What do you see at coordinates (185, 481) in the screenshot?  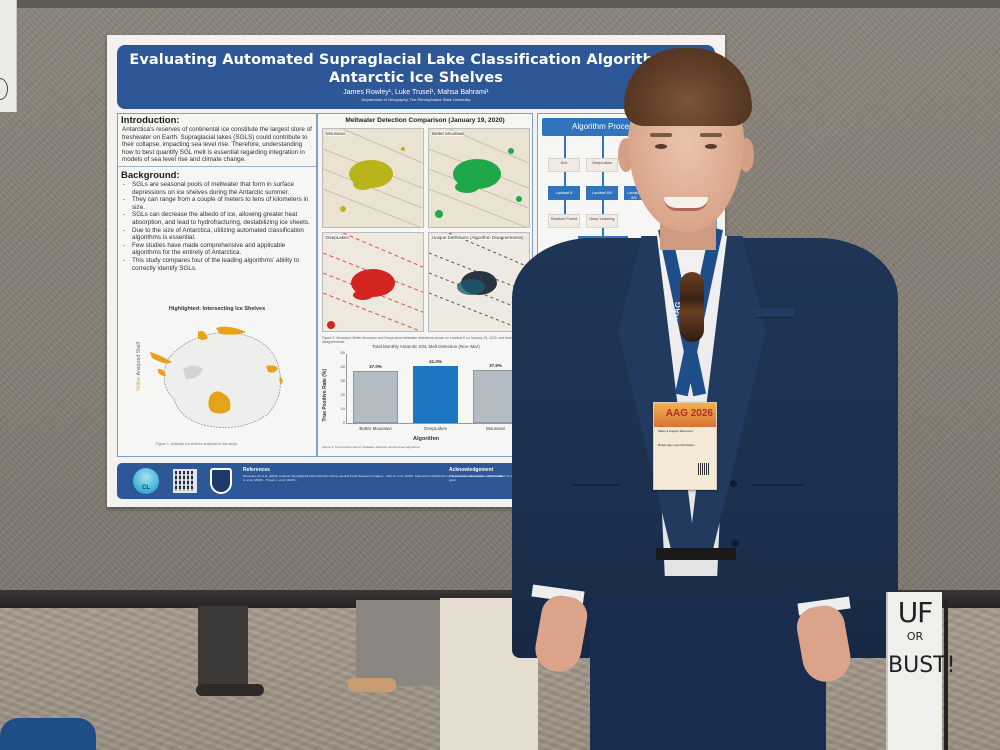 I see `qr-code-icon` at bounding box center [185, 481].